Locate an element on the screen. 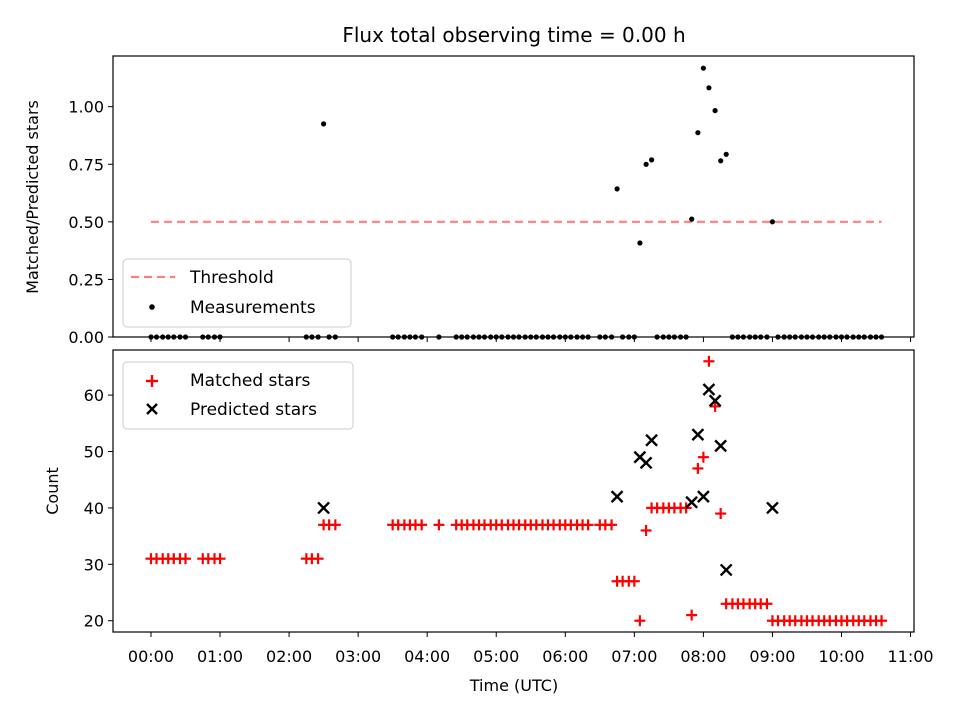  legend-matched-label: Matched stars is located at coordinates (250, 381).